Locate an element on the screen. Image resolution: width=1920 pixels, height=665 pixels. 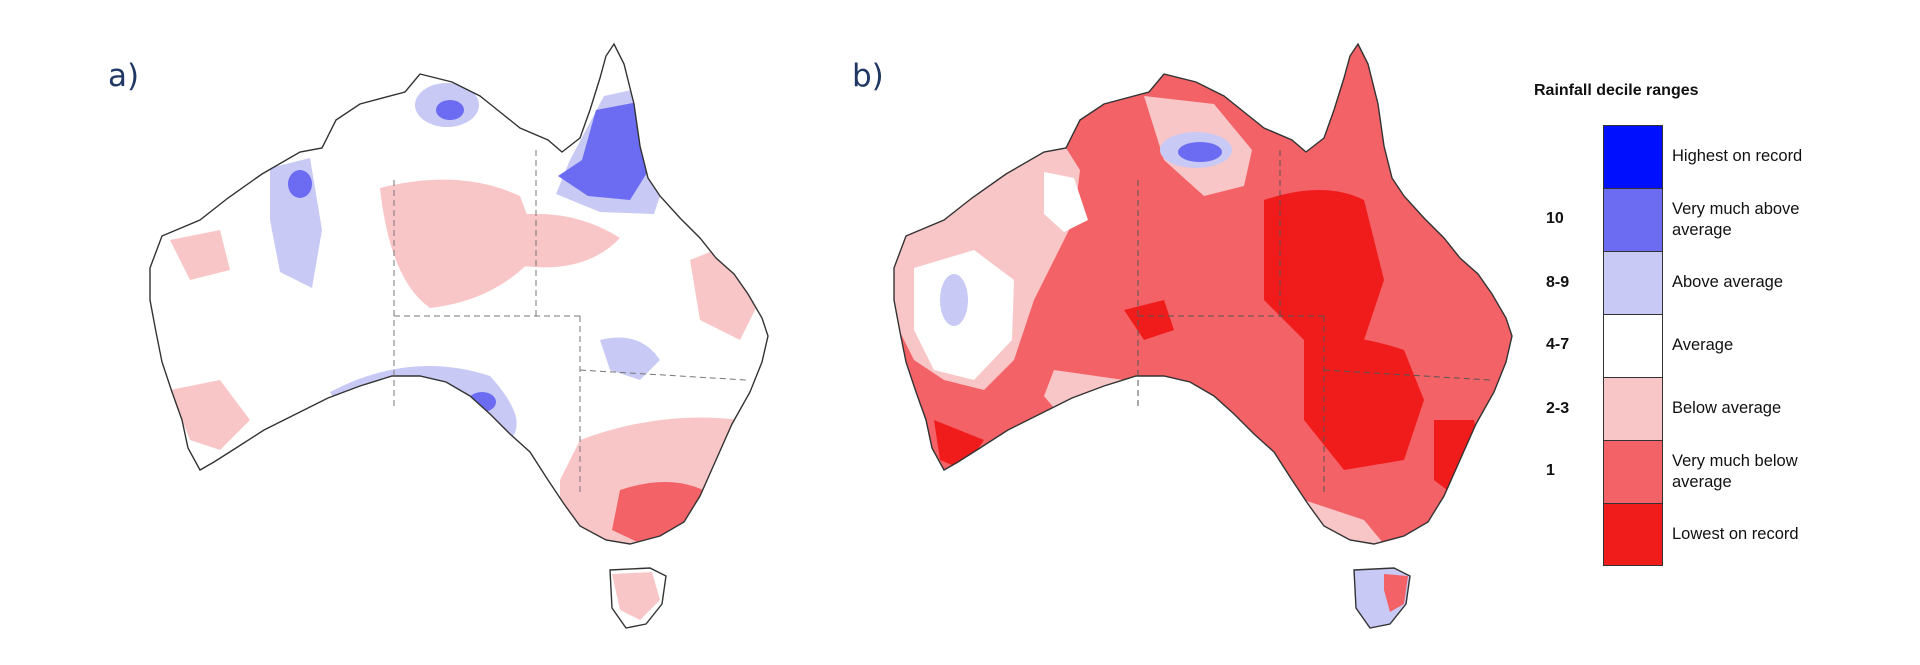
legend-label-average: Average is located at coordinates (1703, 345).